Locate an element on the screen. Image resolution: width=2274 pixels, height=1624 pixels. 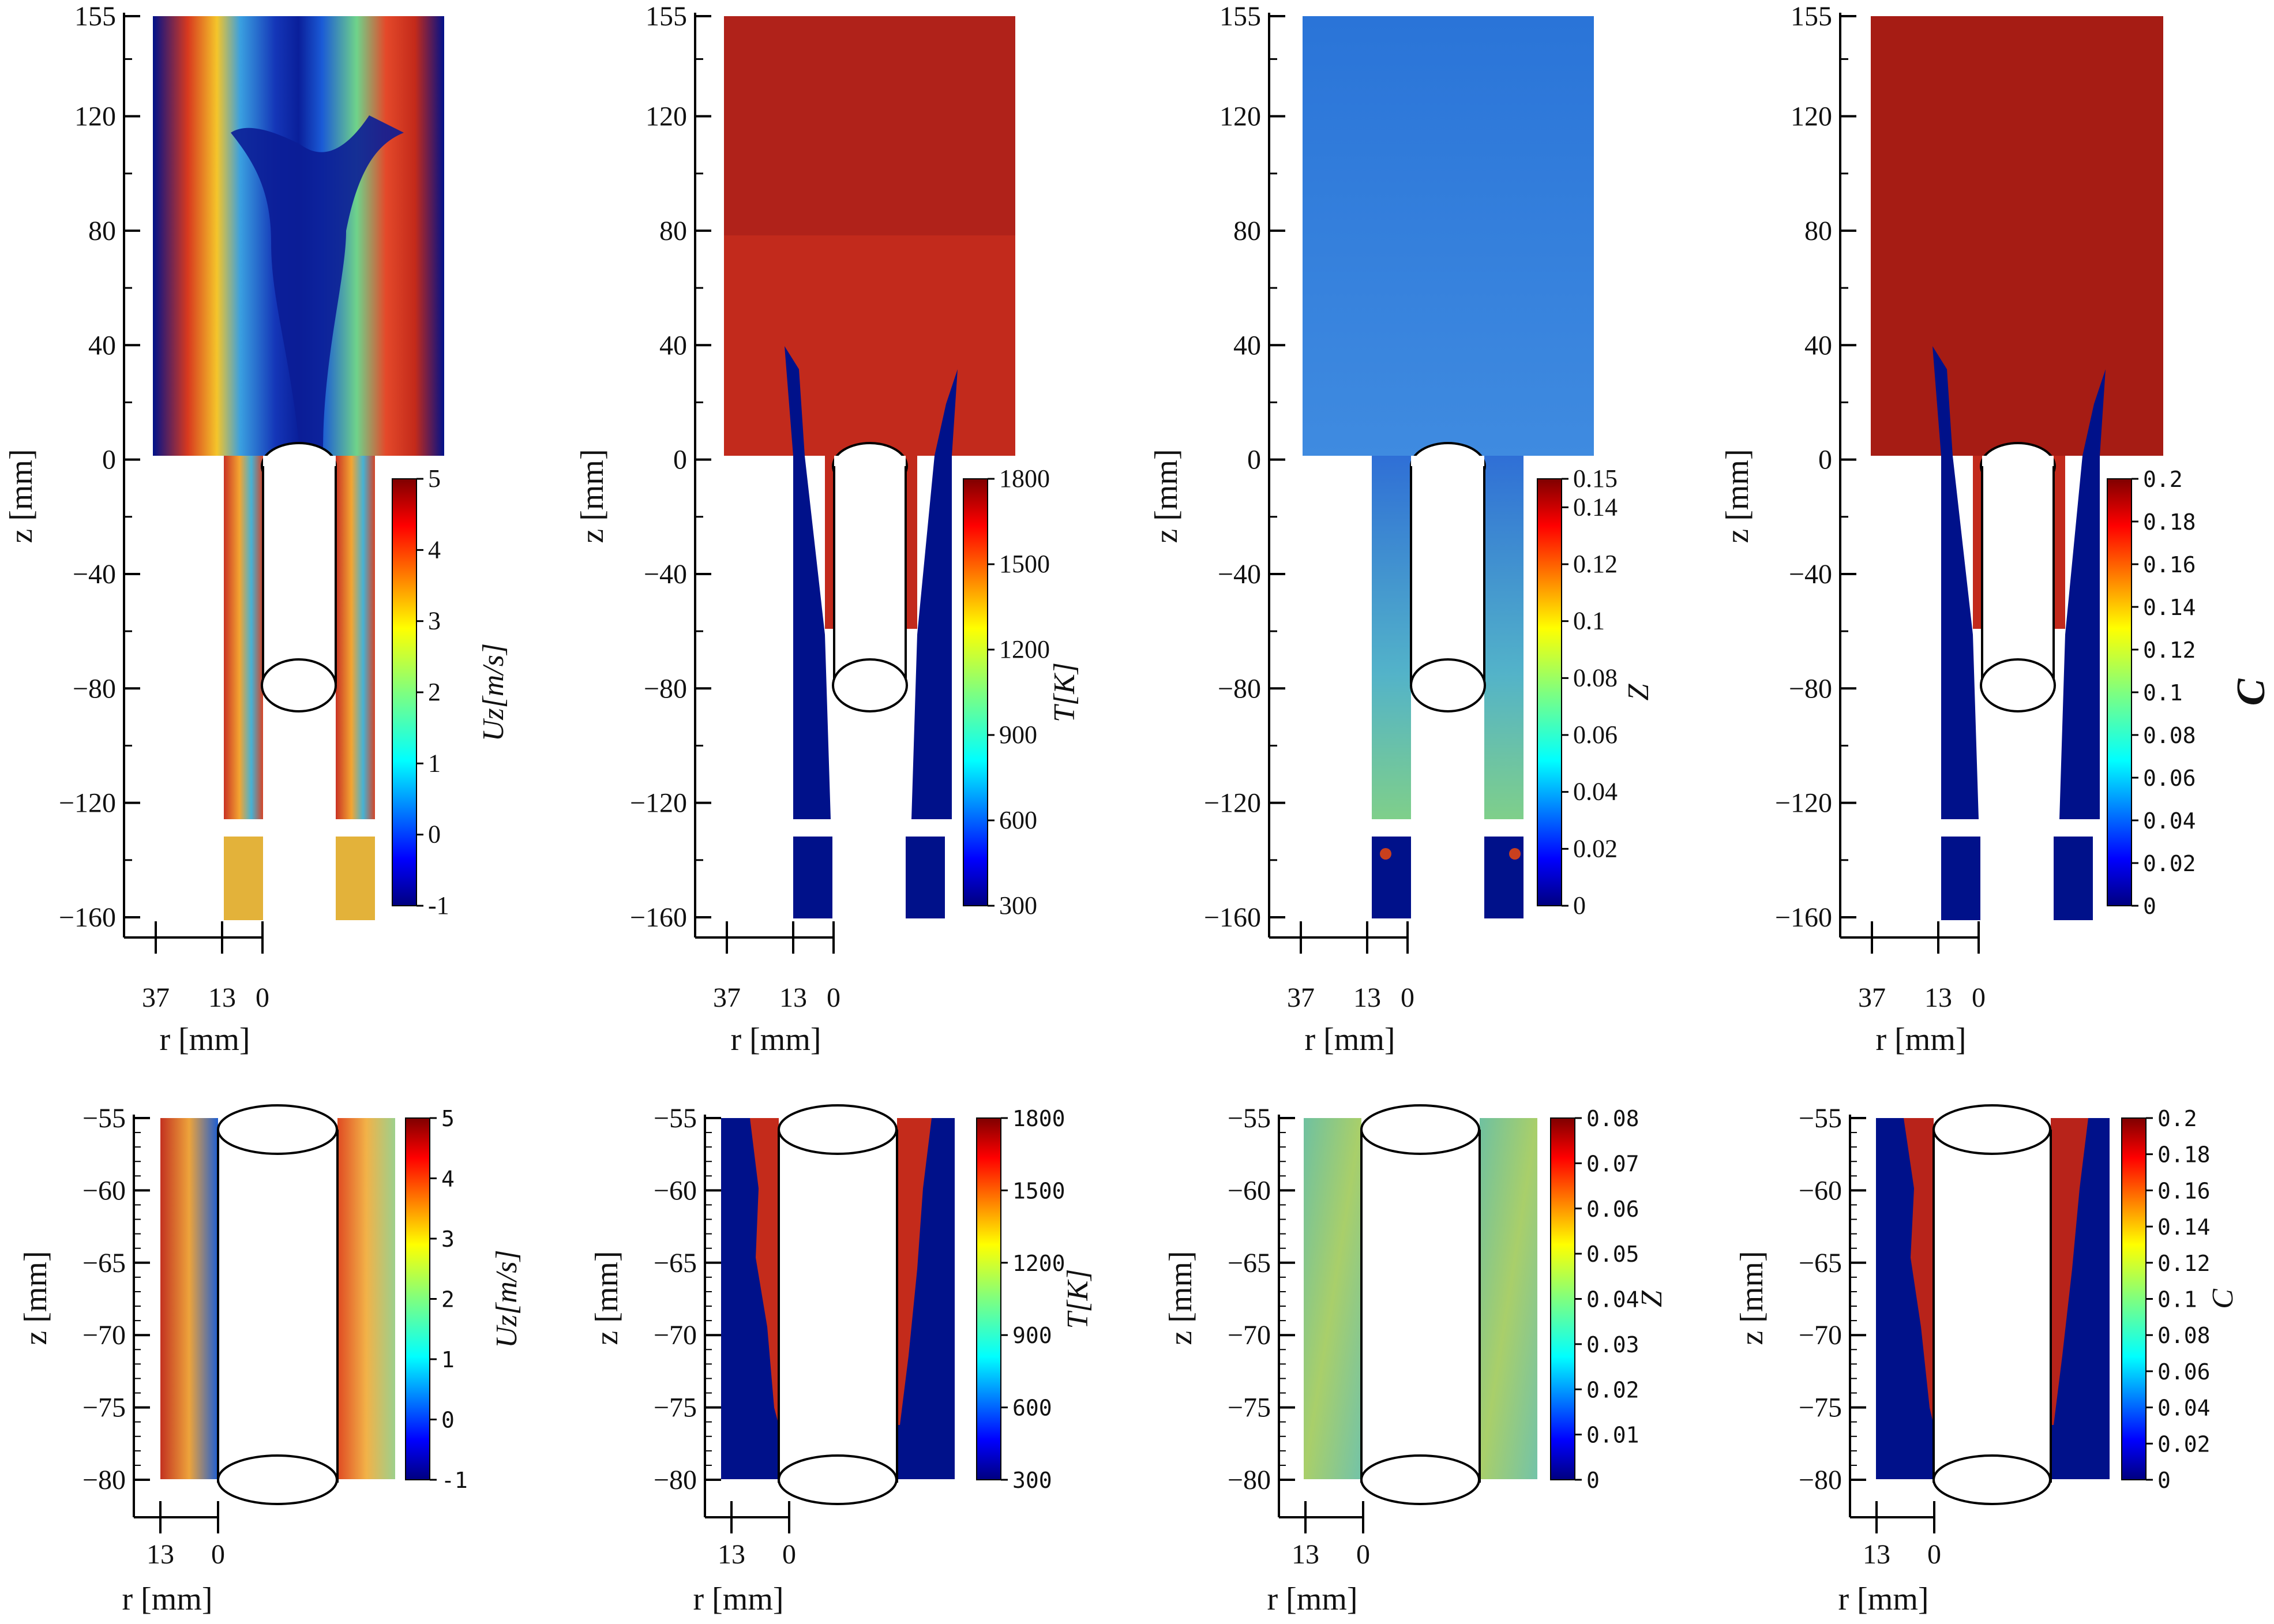
y-tick-label: −70 is located at coordinates (104, 1336).